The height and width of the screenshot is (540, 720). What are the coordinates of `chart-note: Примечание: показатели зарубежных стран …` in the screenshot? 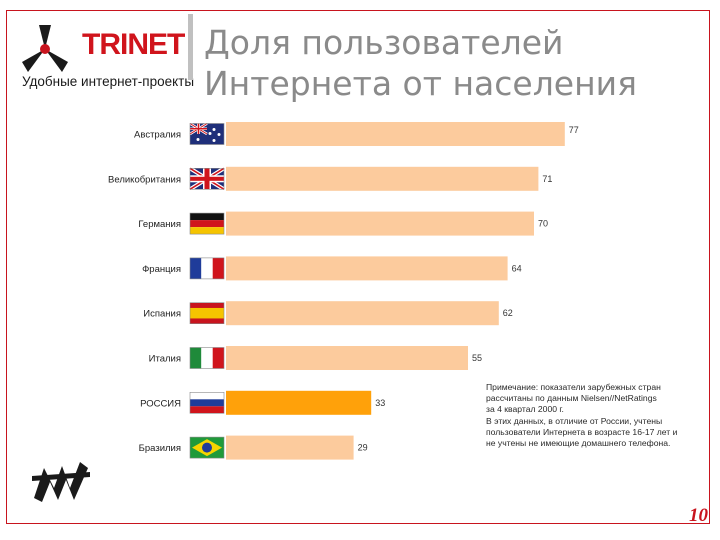 It's located at (592, 415).